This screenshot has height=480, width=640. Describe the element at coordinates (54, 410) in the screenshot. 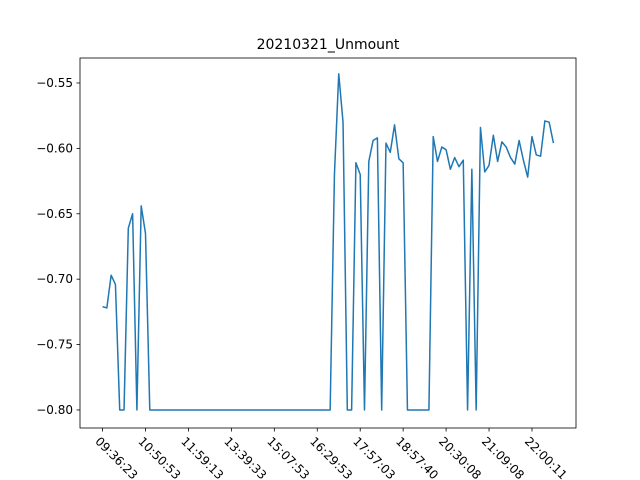

I see `y-tick-label: −0.80` at that location.